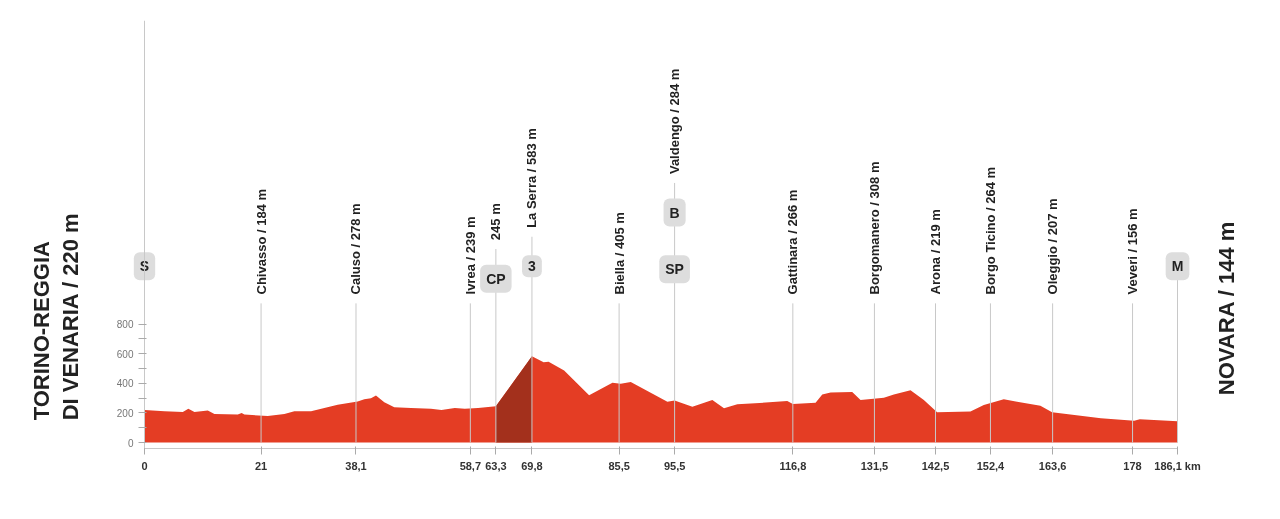 This screenshot has width=1280, height=519. Describe the element at coordinates (470, 465) in the screenshot. I see `x-tick-label: 58,7` at that location.